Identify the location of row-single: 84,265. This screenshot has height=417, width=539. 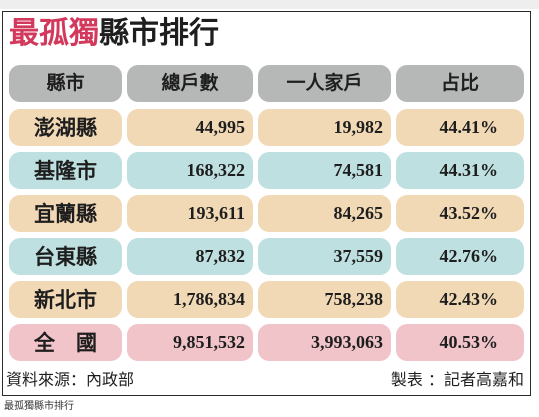
(324, 213).